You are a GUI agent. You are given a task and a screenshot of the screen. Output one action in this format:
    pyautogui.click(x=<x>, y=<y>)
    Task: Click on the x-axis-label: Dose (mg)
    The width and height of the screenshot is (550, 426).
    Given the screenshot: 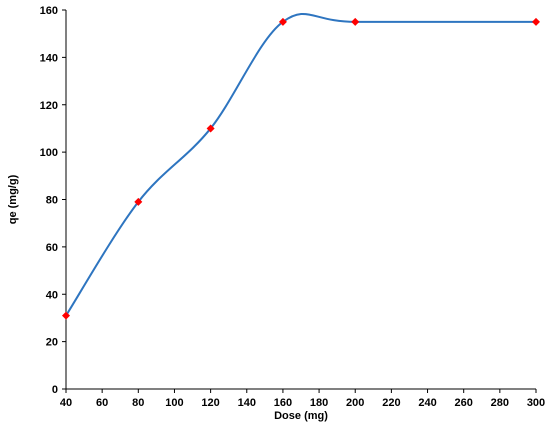 What is the action you would take?
    pyautogui.click(x=301, y=416)
    